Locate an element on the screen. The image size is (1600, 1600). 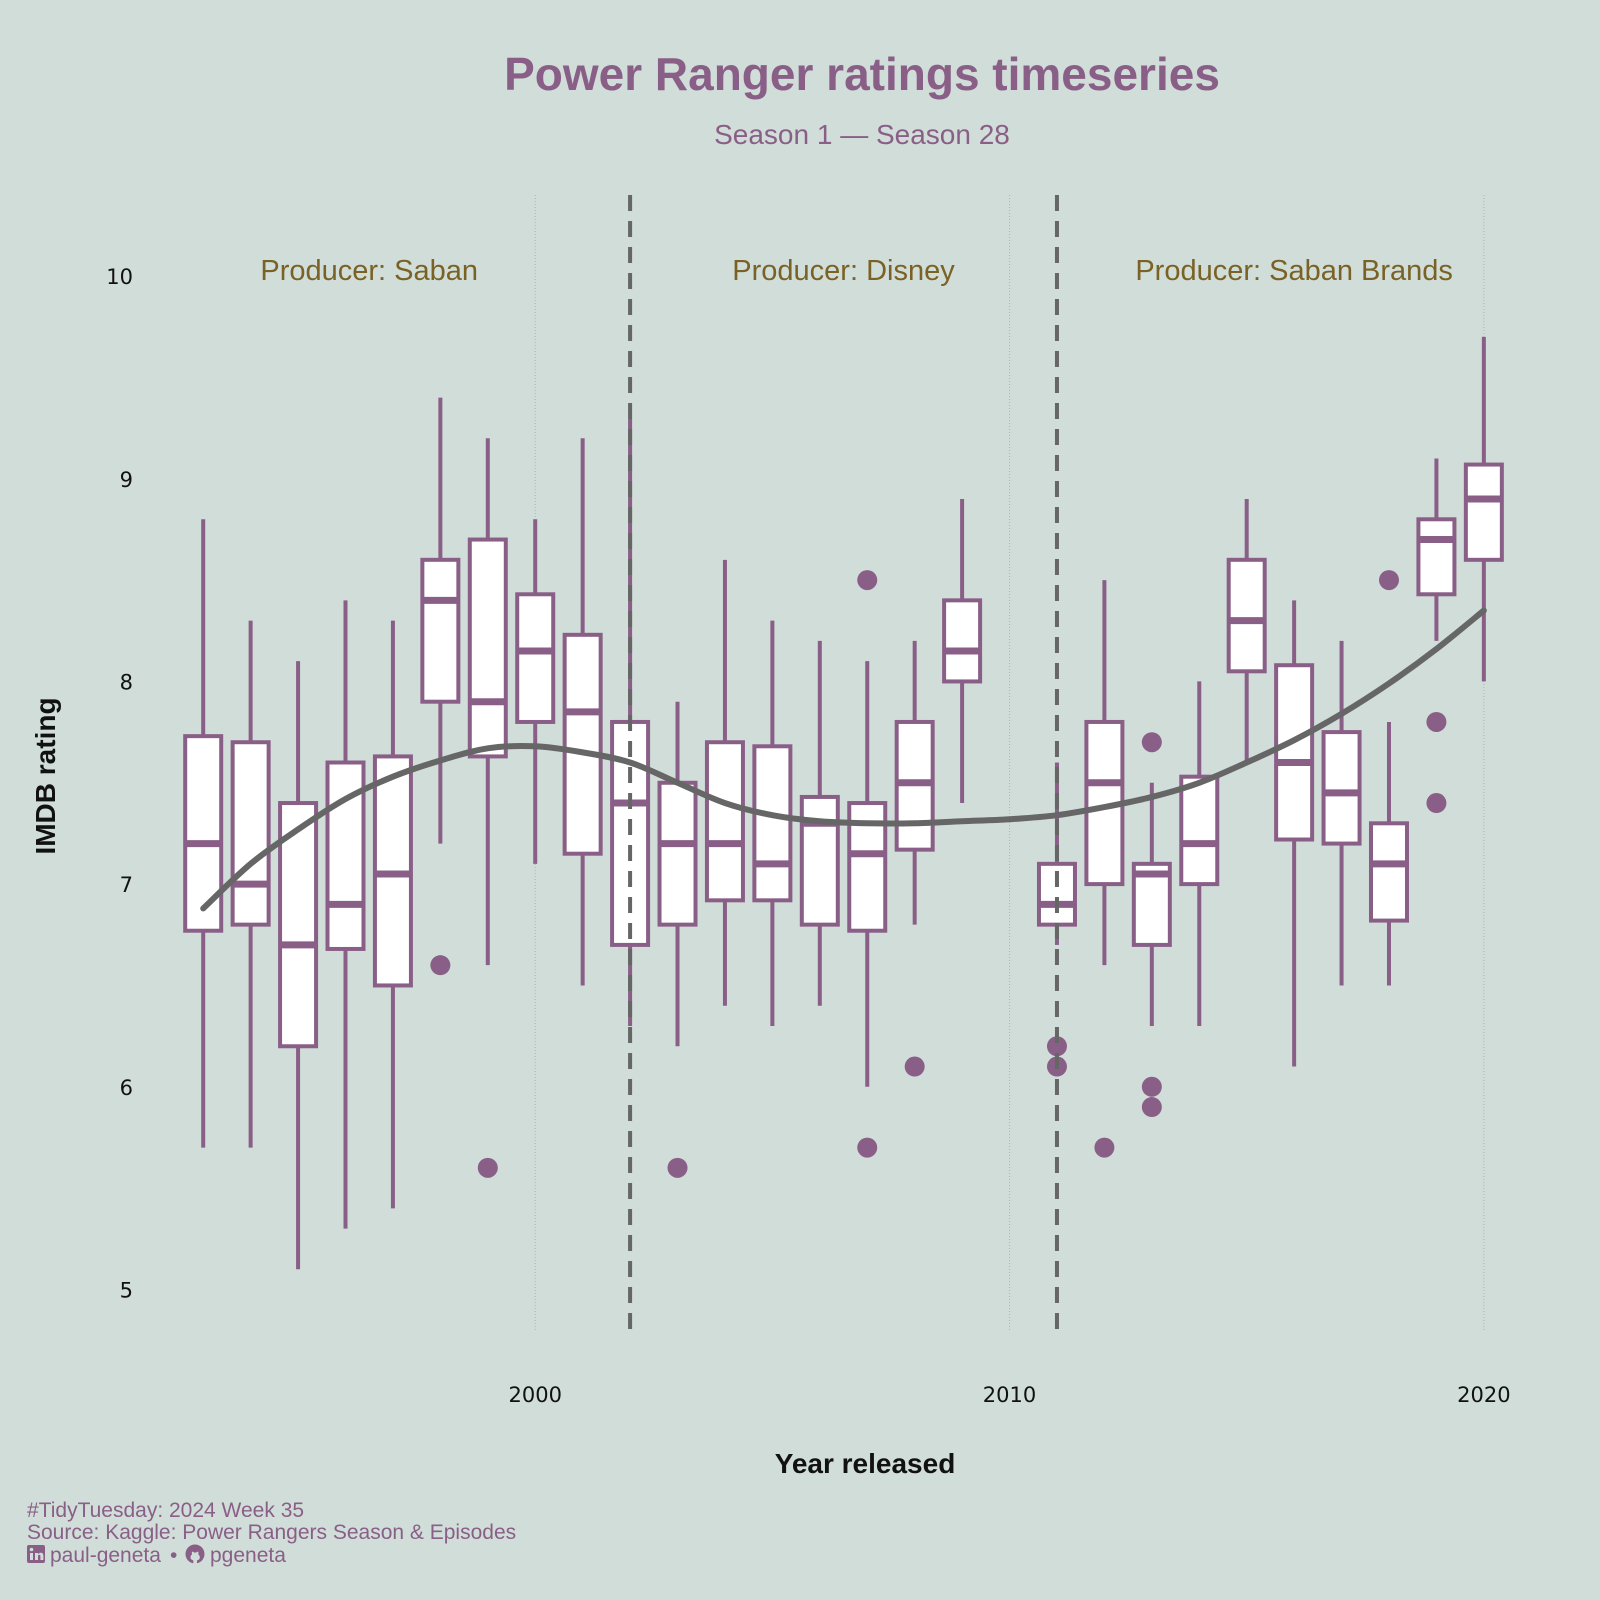
box-group-1998 is located at coordinates (440, 686).